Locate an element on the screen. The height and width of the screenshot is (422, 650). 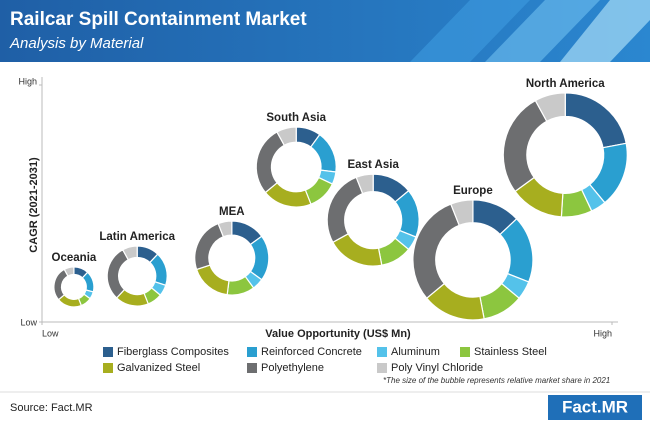
legend-label: Reinforced Concrete is located at coordinates (311, 352).